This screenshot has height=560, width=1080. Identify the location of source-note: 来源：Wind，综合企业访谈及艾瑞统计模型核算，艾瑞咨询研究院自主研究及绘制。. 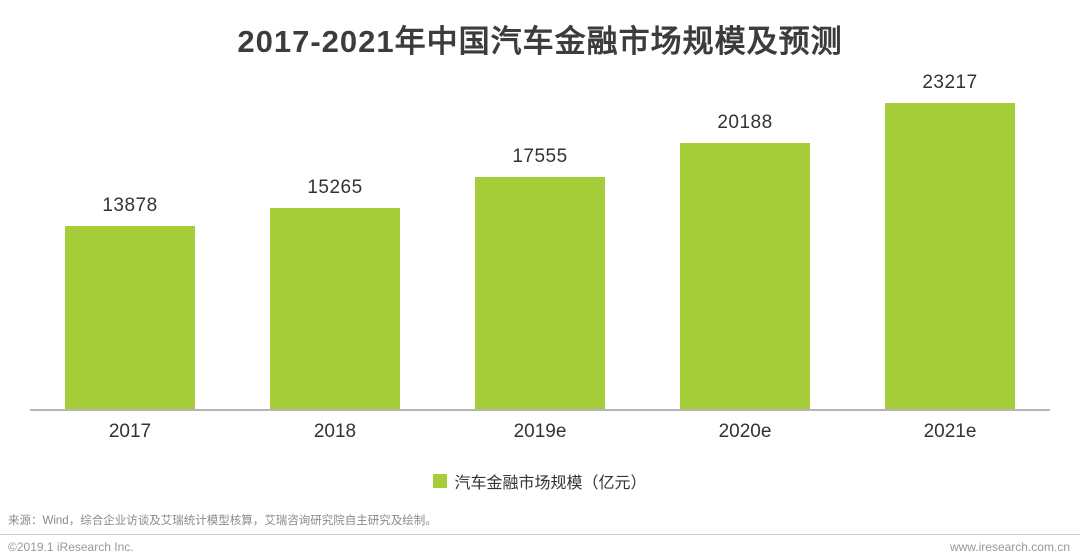
(540, 523).